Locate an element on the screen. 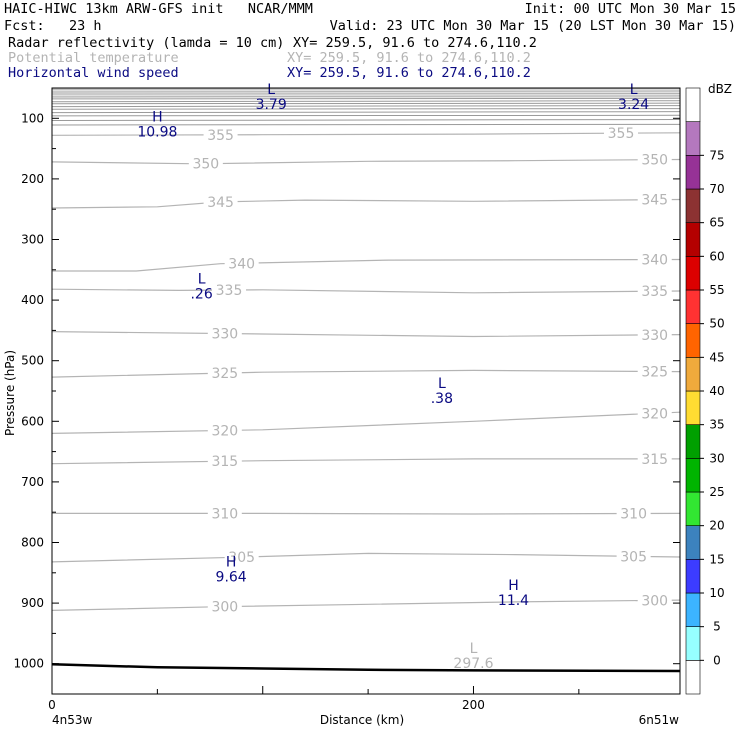  colorbar-label: 10 is located at coordinates (716, 593).